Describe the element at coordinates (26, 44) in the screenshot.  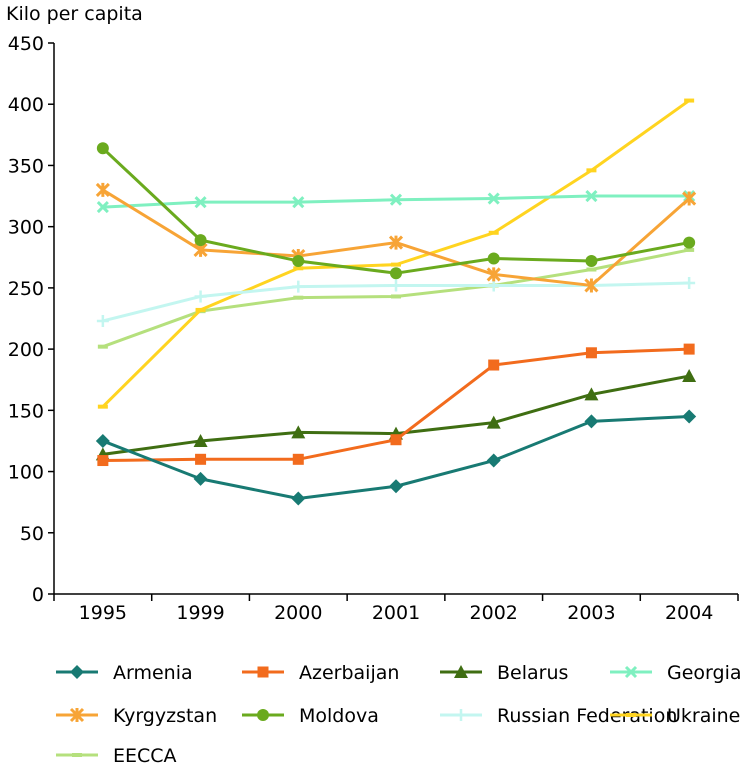
I see `y-tick-label: 450` at that location.